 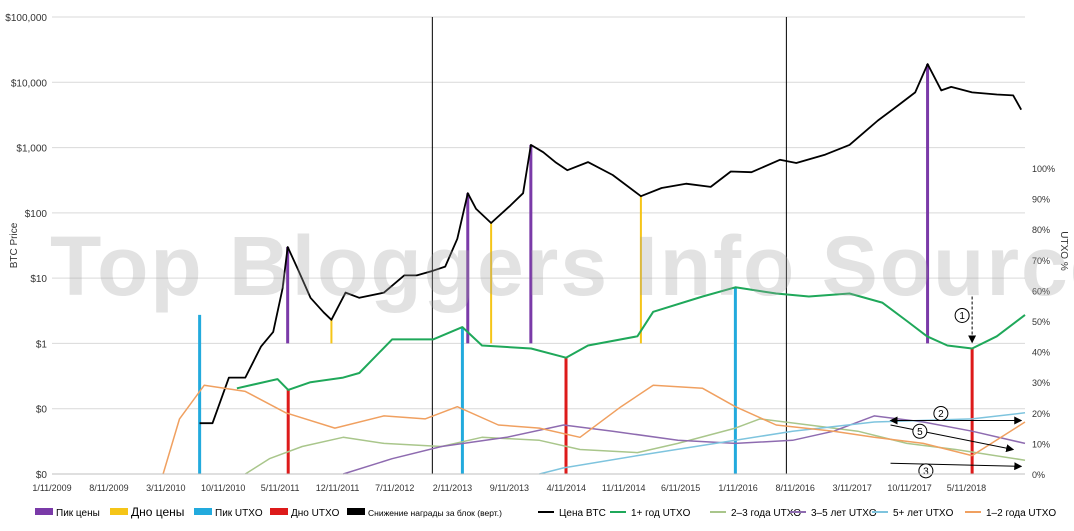 I want to click on y-left-tick-label: $100,000, so click(x=26, y=18).